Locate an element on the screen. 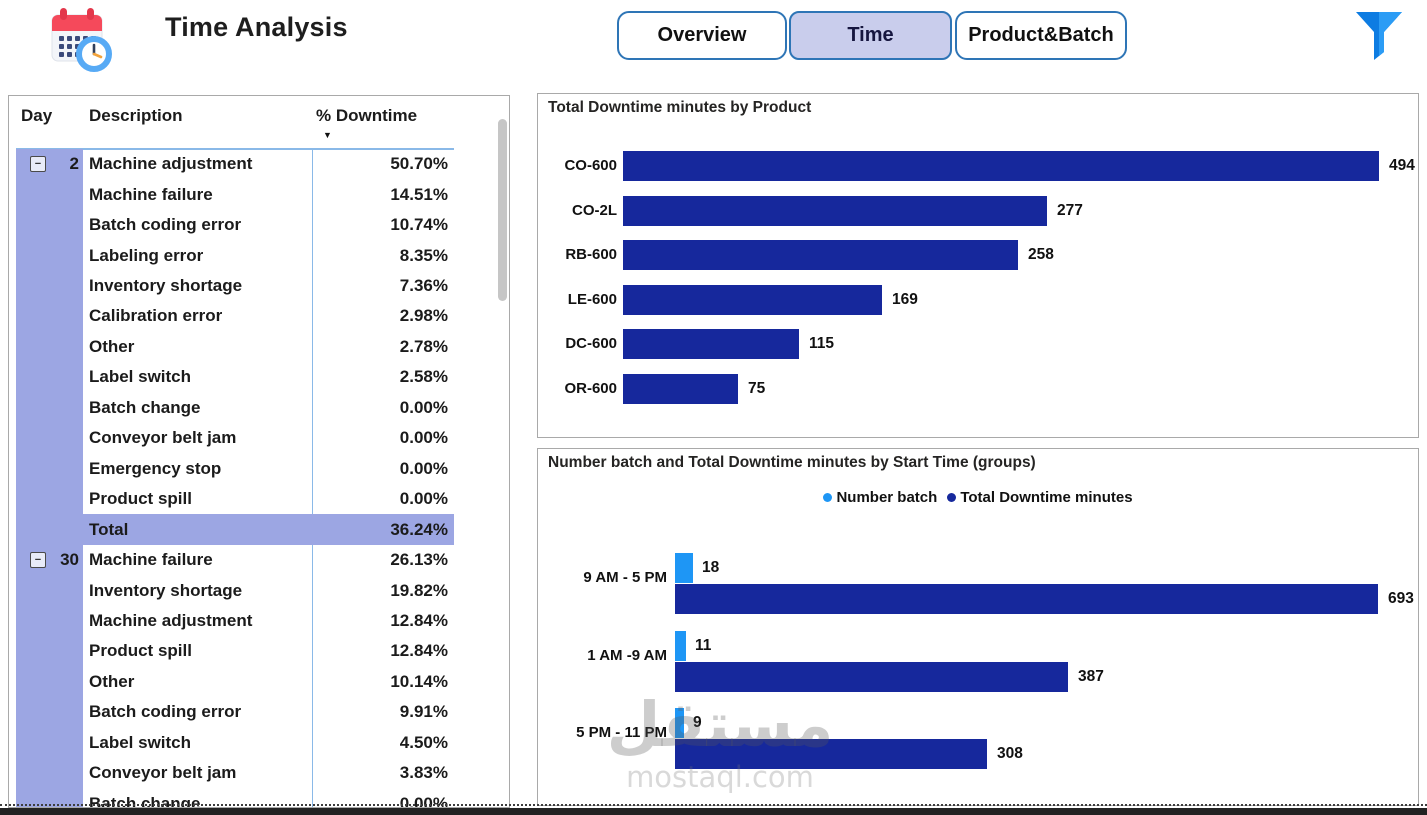 Image resolution: width=1427 pixels, height=815 pixels. table-scrollbar-thumb is located at coordinates (502, 210).